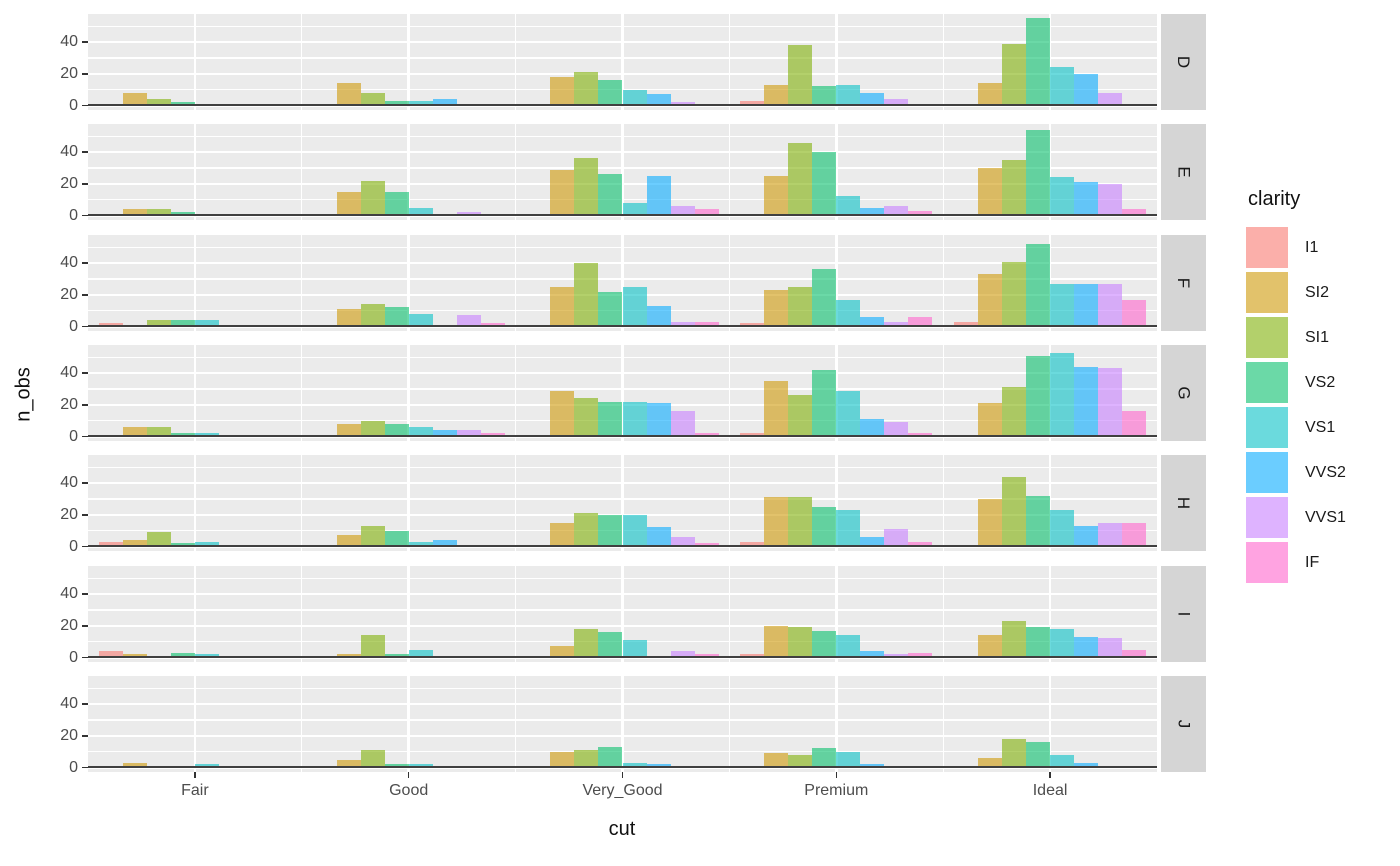 This screenshot has width=1400, height=866. What do you see at coordinates (468, 321) in the screenshot?
I see `bar-F-Good-VVS1` at bounding box center [468, 321].